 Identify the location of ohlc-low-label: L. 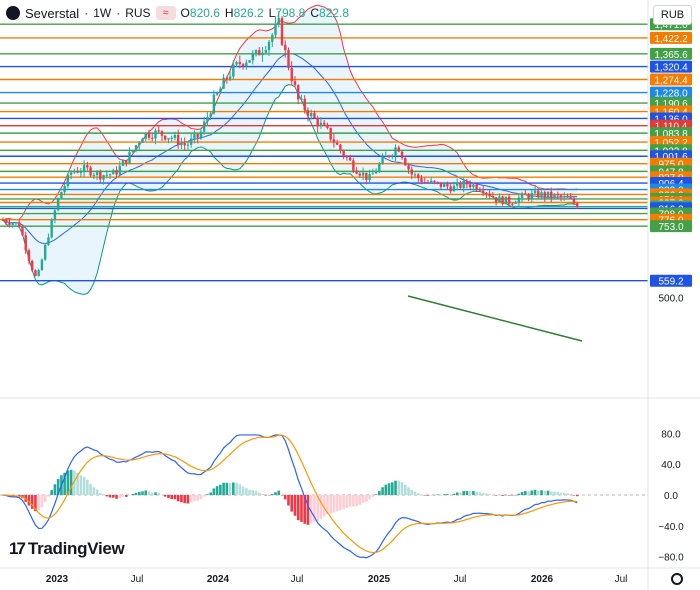
(272, 13).